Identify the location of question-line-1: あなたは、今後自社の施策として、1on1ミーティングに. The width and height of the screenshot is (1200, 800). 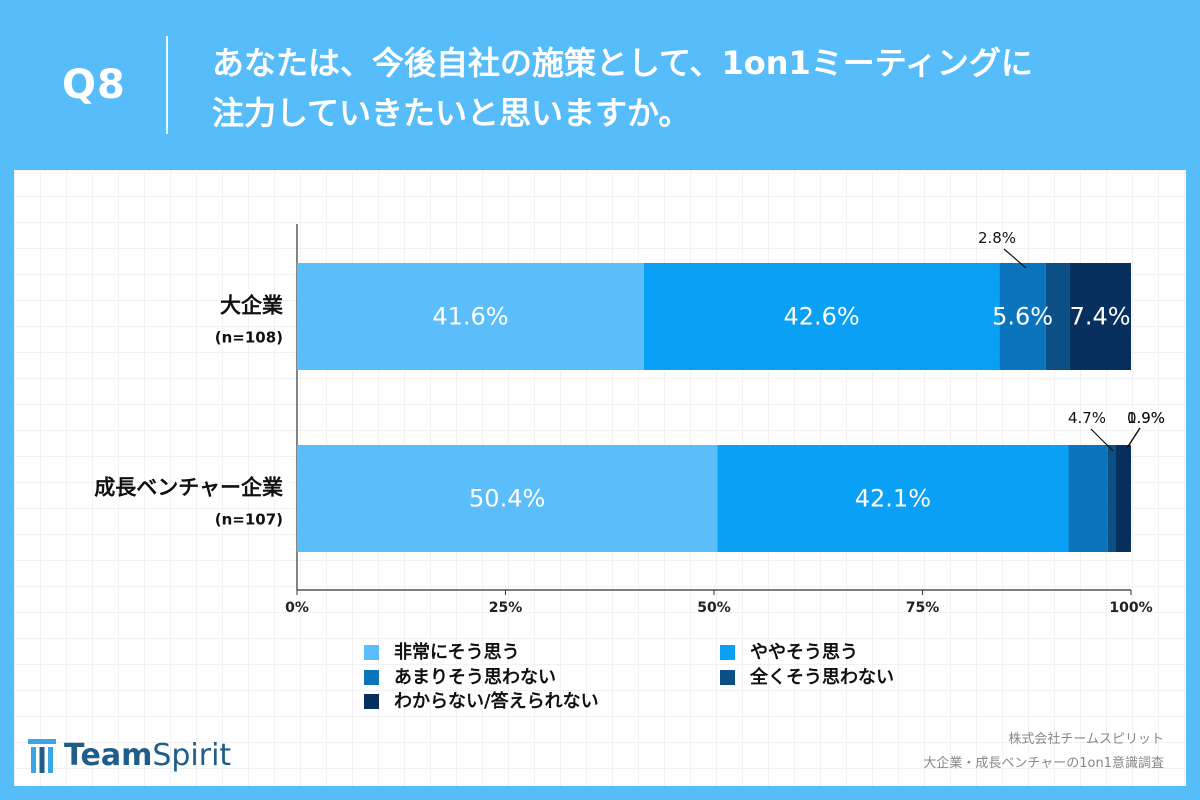
(622, 63).